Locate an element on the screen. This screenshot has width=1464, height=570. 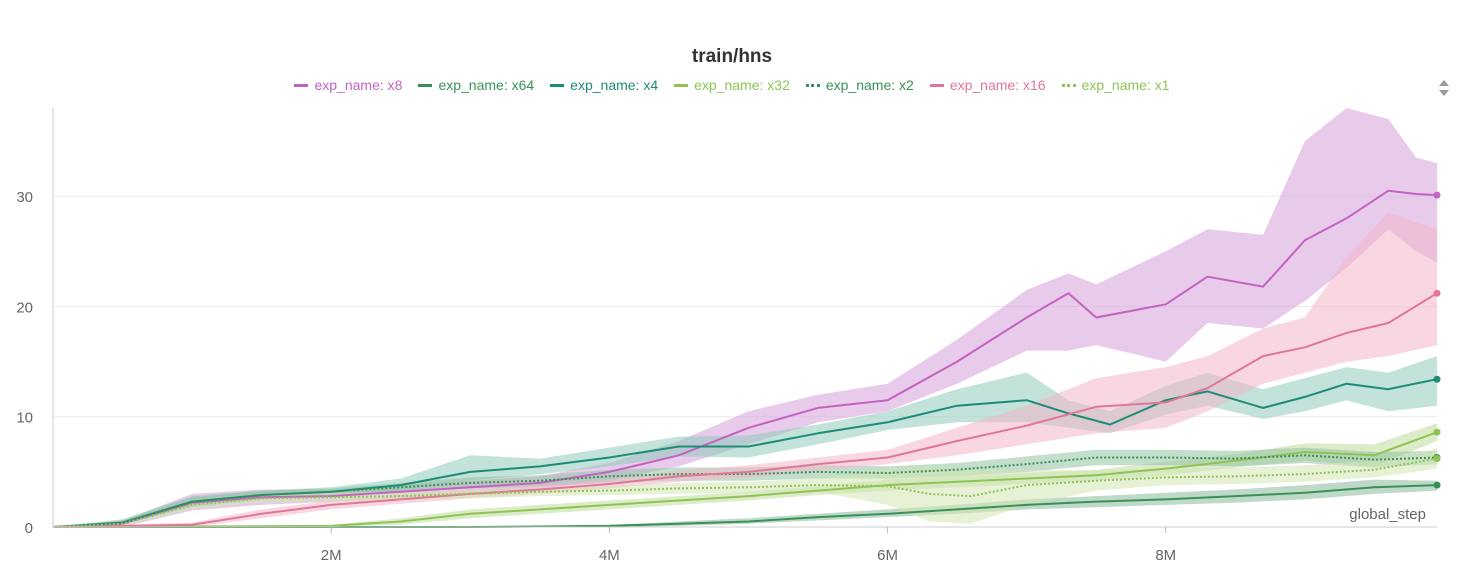
legend-item: exp_name: x16 is located at coordinates (987, 85).